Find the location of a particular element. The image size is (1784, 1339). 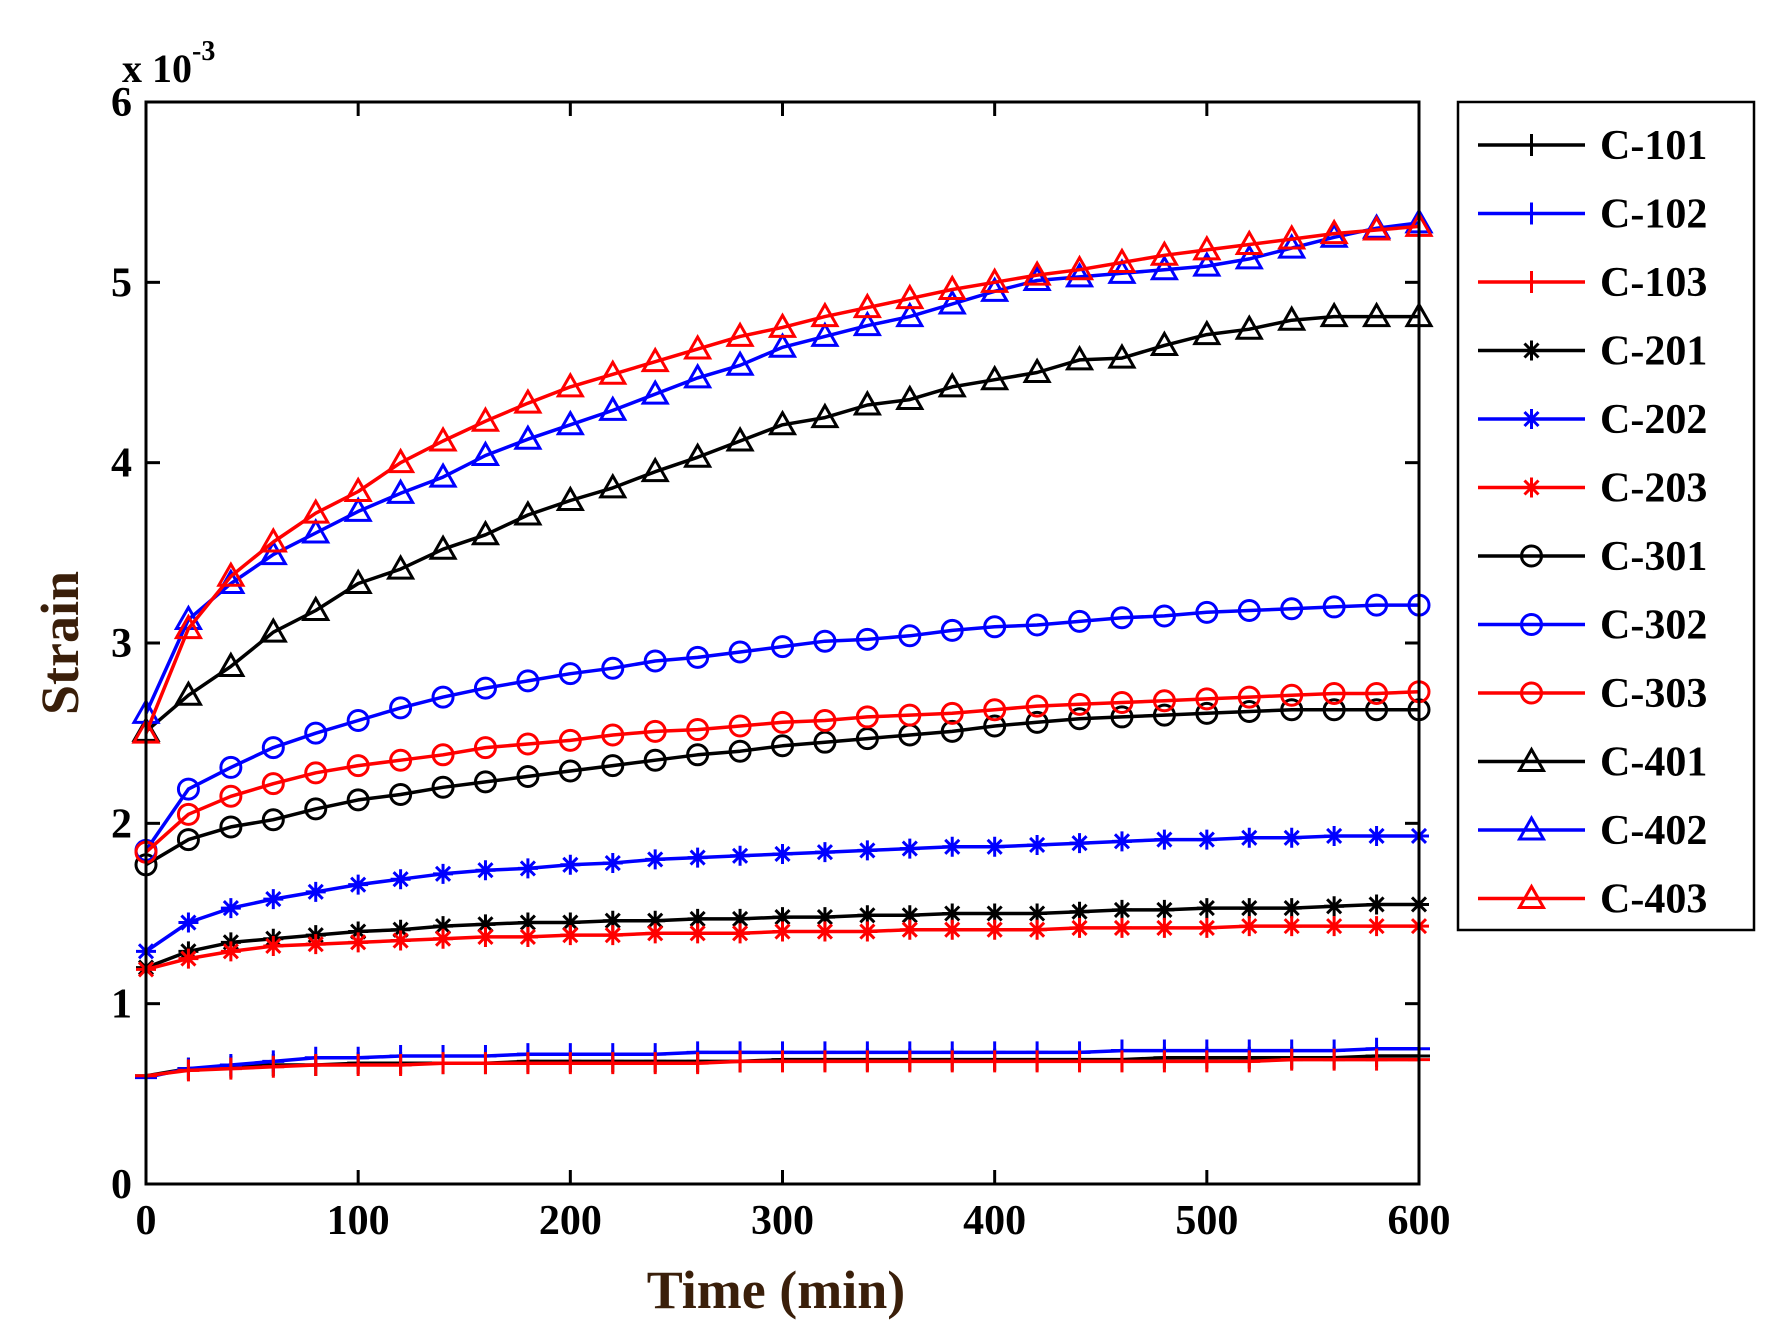

y-tick-label-0: 0 is located at coordinates (121, 1185).